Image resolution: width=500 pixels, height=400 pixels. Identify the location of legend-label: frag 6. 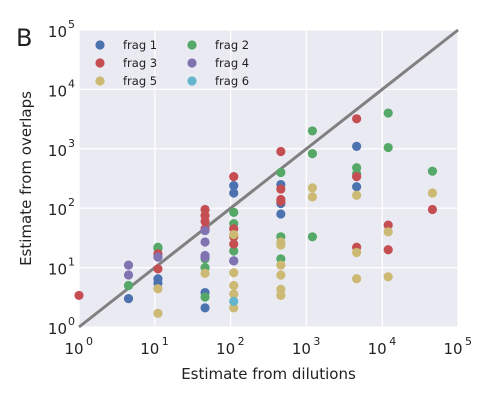
(232, 81).